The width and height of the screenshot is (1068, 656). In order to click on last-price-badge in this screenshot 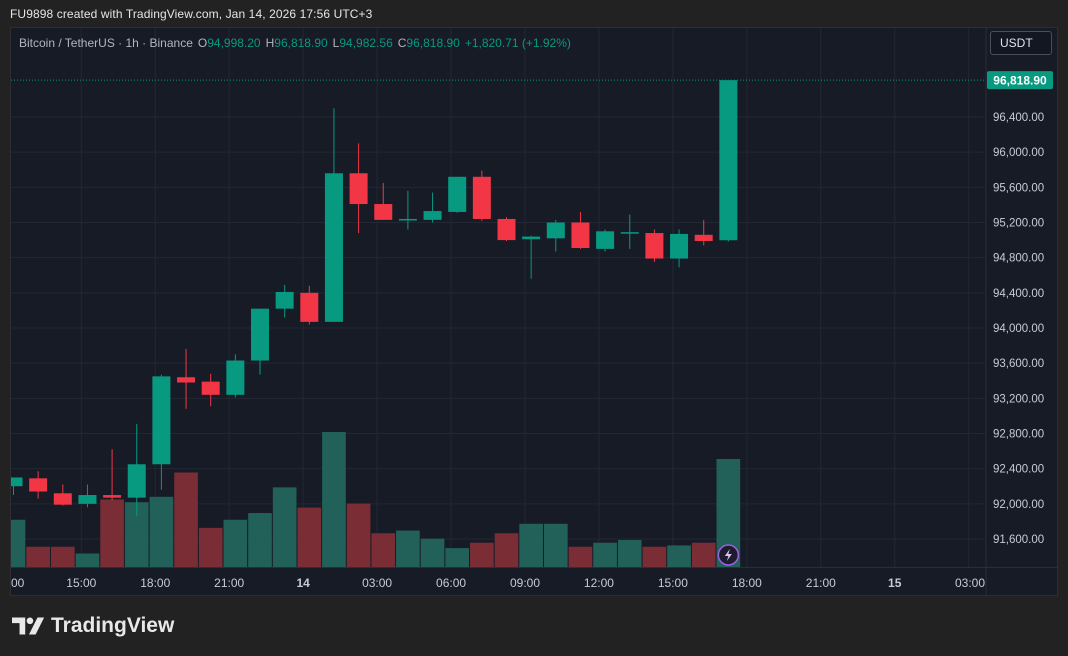, I will do `click(1020, 80)`.